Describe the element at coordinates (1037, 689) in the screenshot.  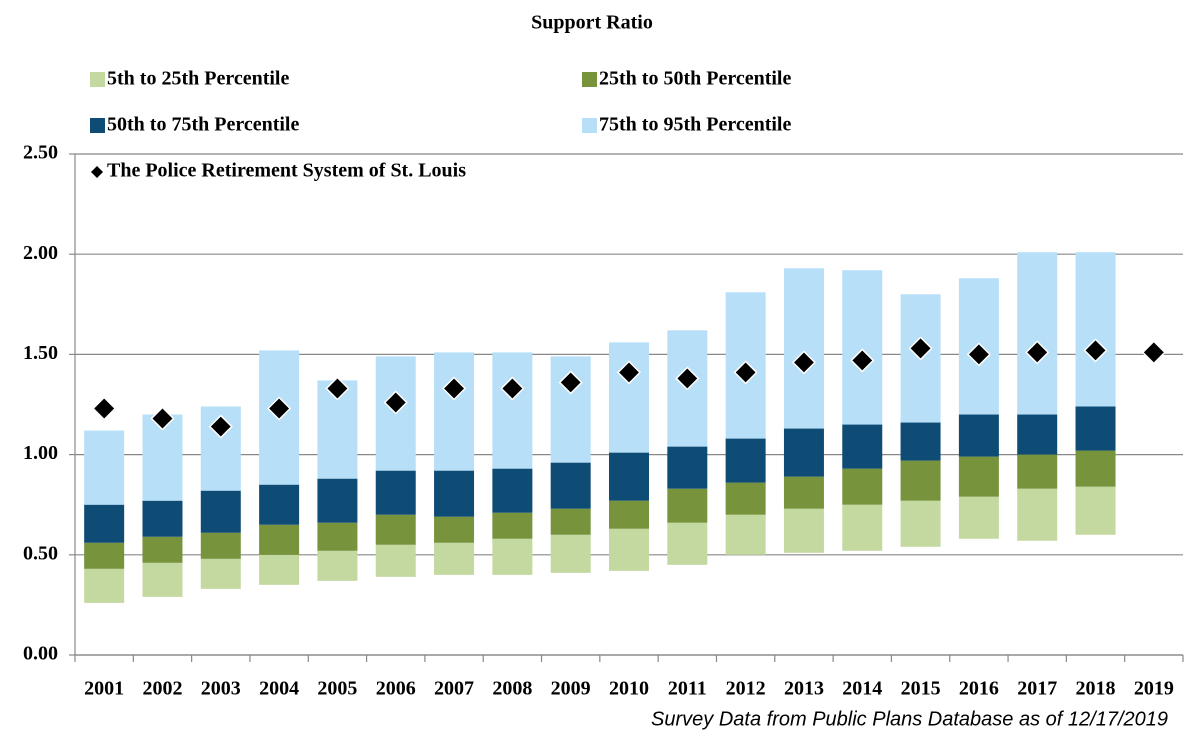
I see `x-tick-label: 2017` at that location.